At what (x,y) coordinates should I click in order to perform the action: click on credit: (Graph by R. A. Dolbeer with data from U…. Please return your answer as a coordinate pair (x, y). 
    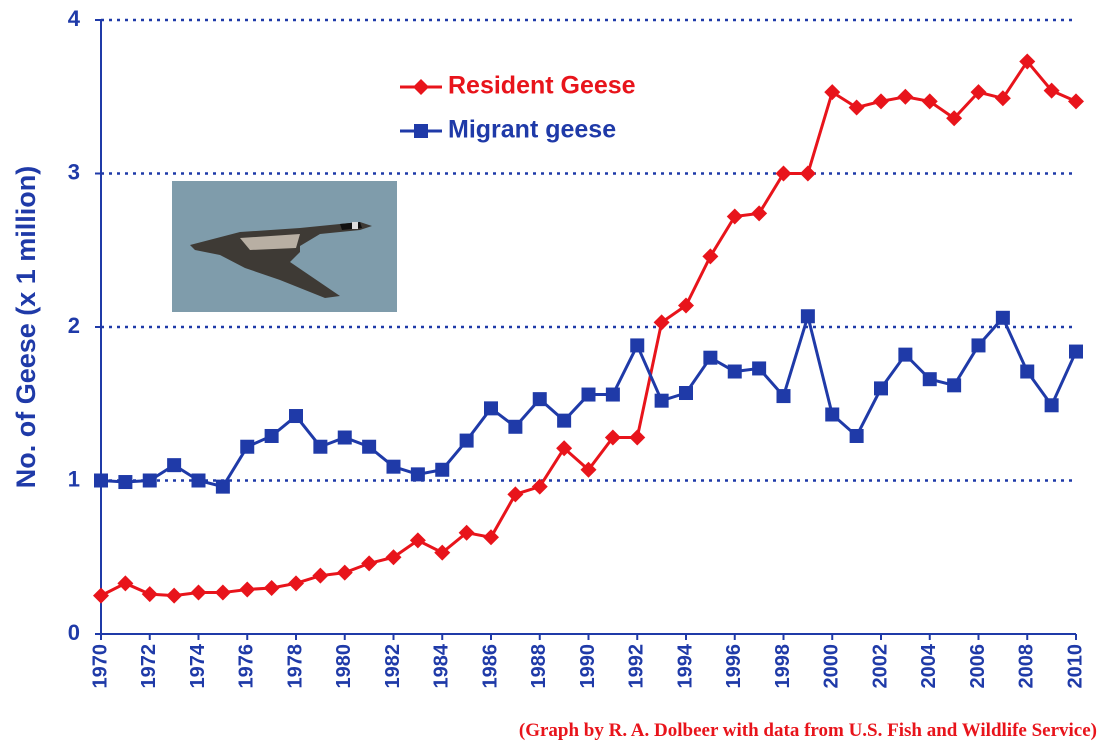
    Looking at the image, I should click on (808, 730).